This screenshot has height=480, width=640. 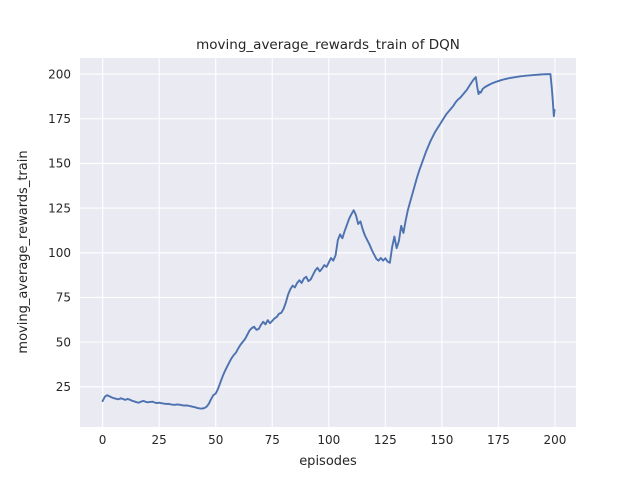 I want to click on x-tick-label: 75, so click(x=272, y=440).